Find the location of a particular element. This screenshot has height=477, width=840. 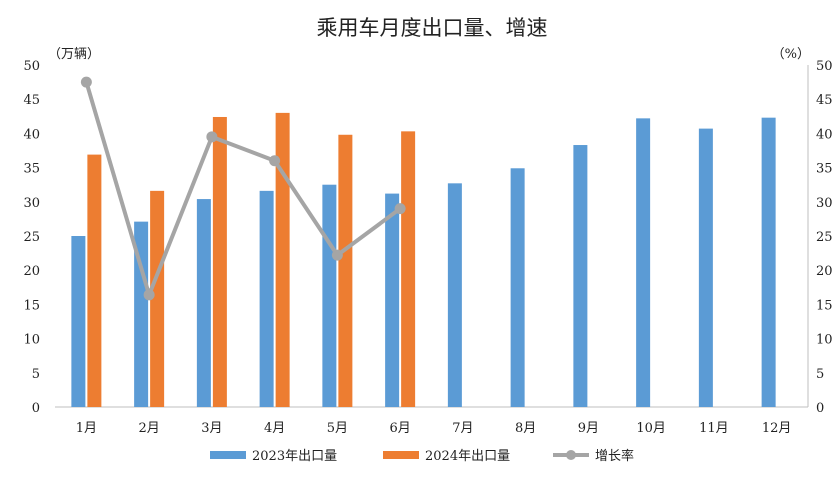

right-tick-label: 50 is located at coordinates (824, 66).